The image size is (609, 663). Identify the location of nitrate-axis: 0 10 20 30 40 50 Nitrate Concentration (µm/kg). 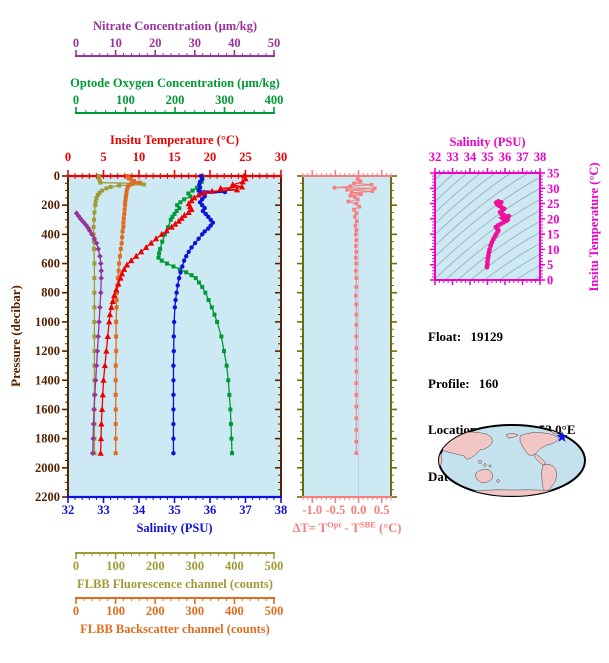
(177, 38).